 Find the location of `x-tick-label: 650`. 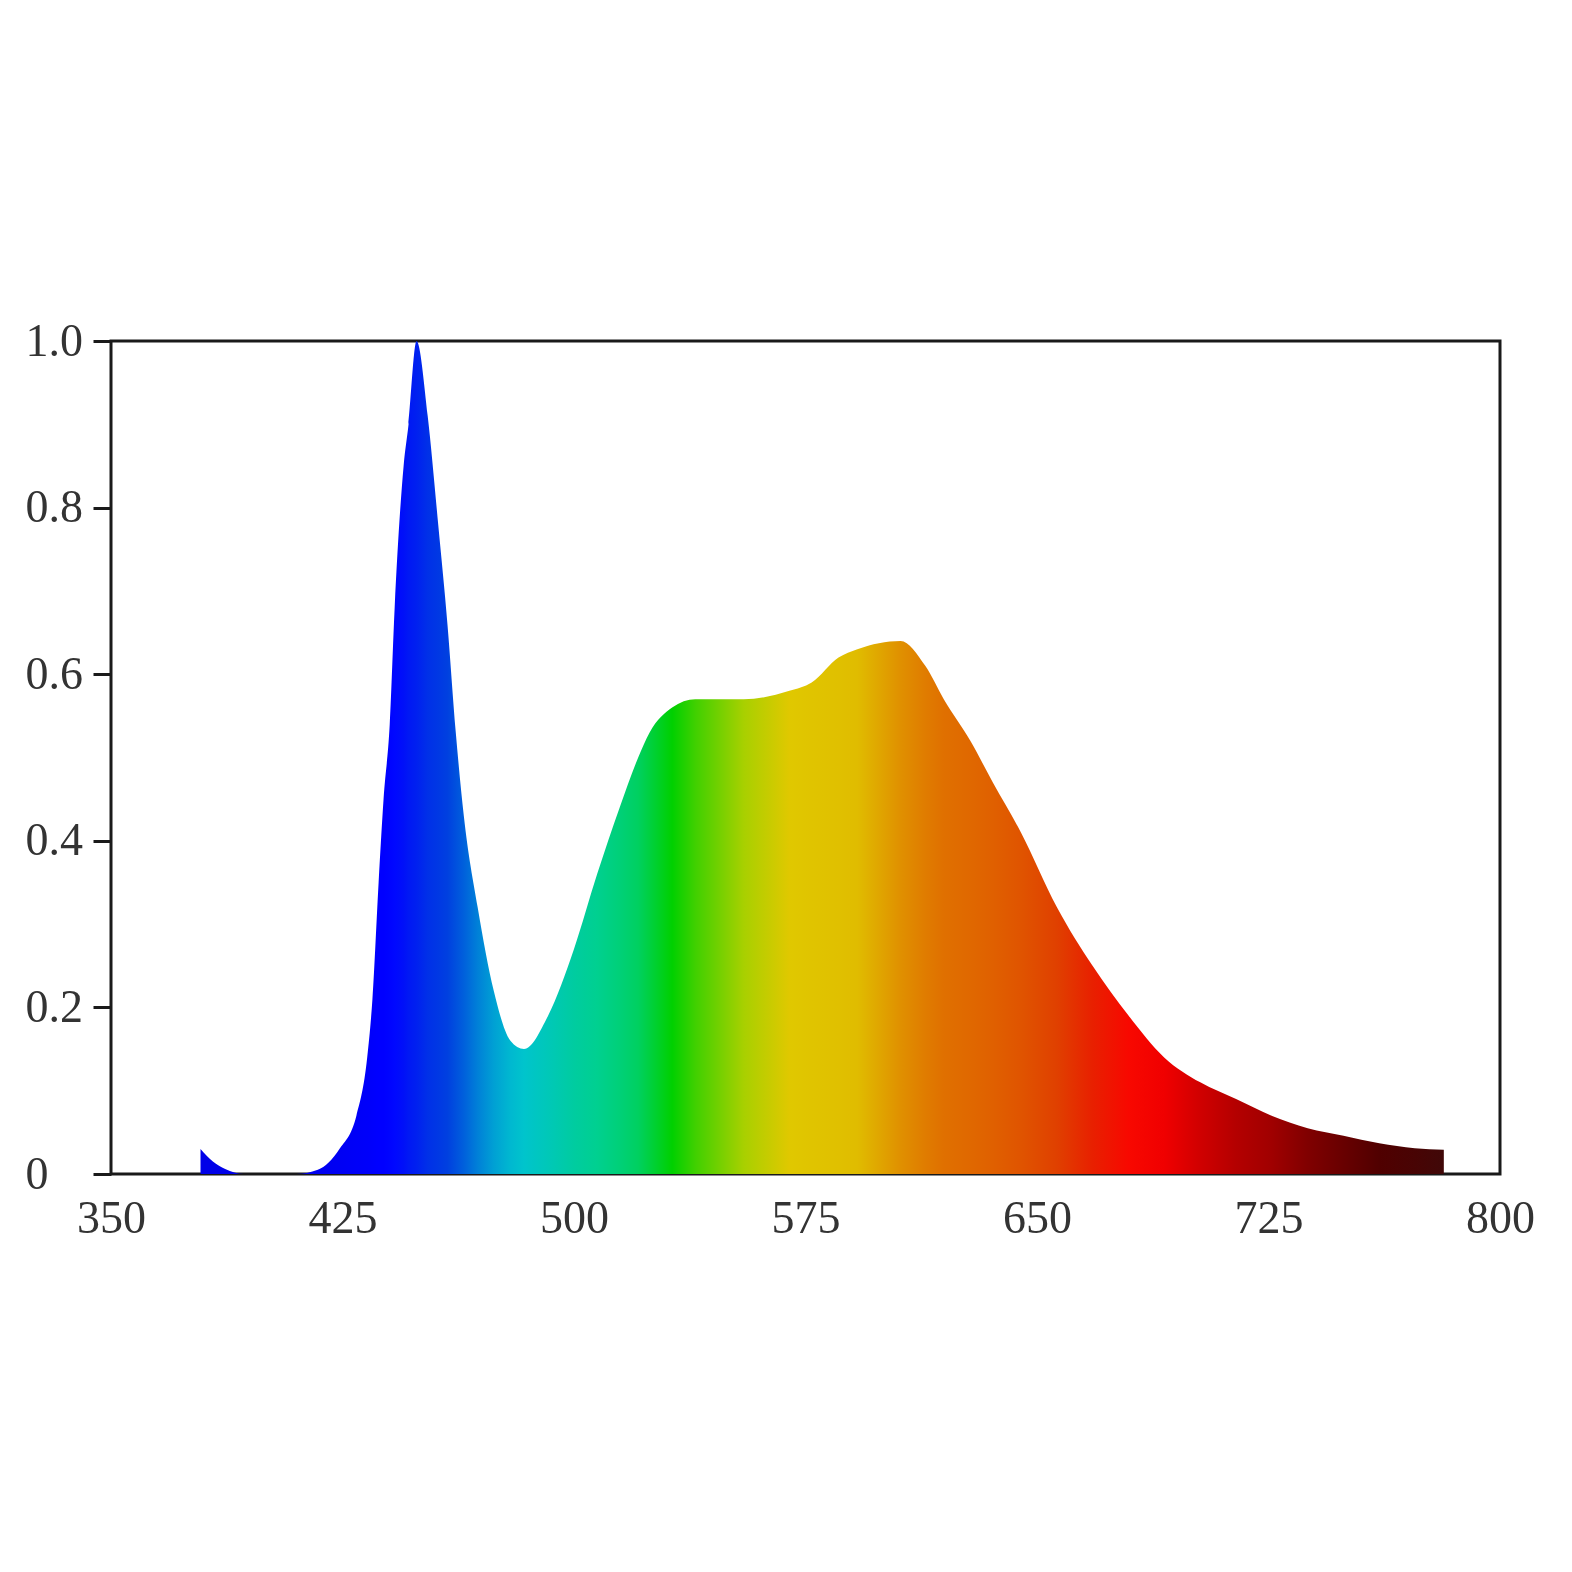

x-tick-label: 650 is located at coordinates (1037, 1217).